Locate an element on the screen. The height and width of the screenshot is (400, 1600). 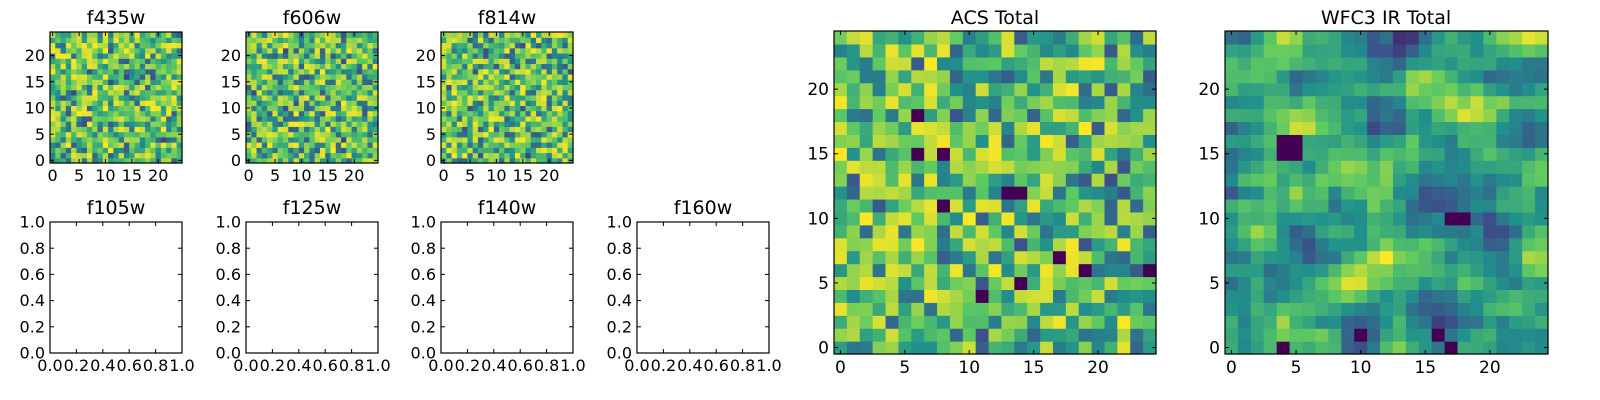
y-tick-label: 0 is located at coordinates (431, 160).